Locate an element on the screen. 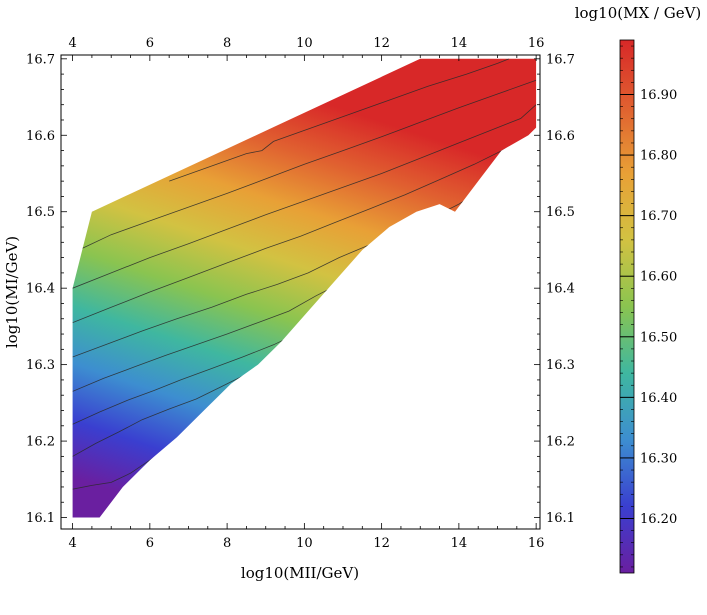  y-tick-label: 16.7 is located at coordinates (40, 59).